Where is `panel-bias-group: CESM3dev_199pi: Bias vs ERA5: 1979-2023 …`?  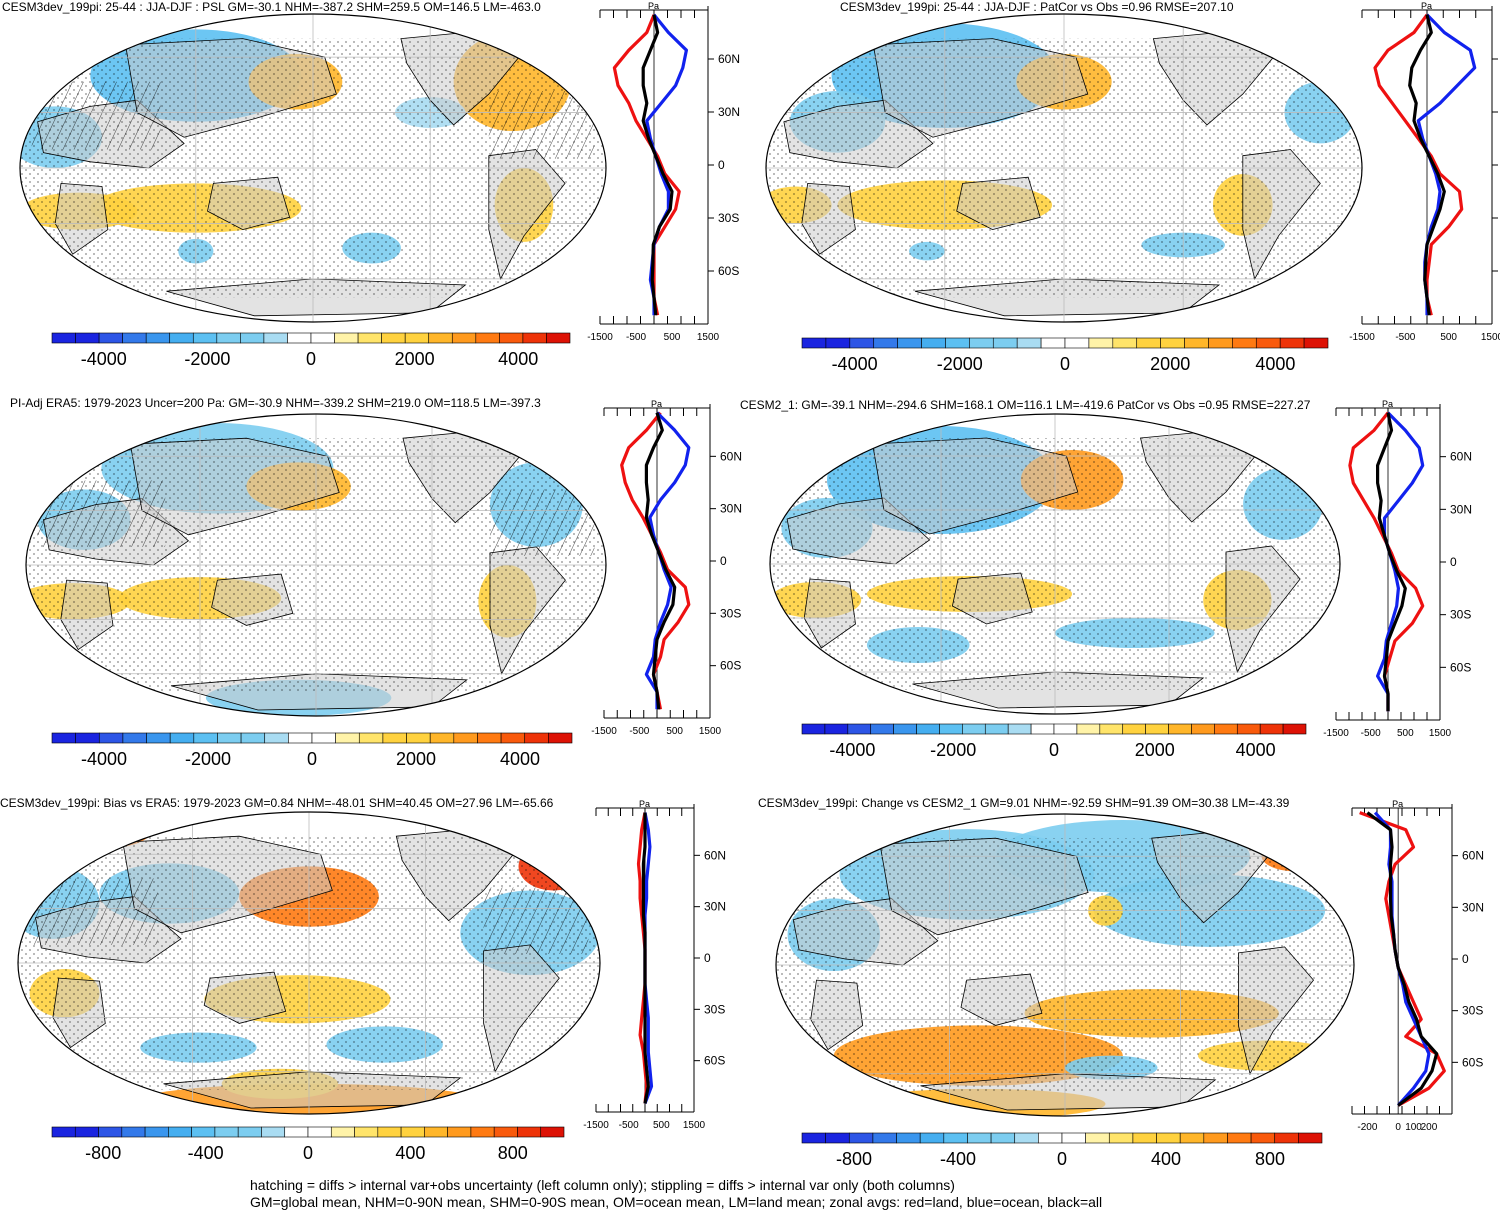 panel-bias-group: CESM3dev_199pi: Bias vs ERA5: 1979-2023 … is located at coordinates (363, 979).